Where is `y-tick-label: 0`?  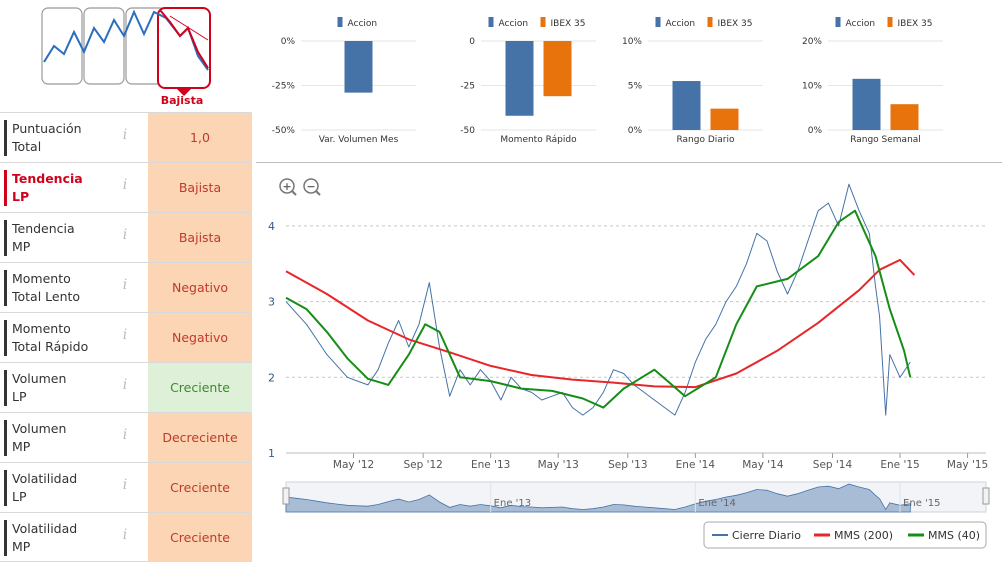
y-tick-label: 0 is located at coordinates (472, 42).